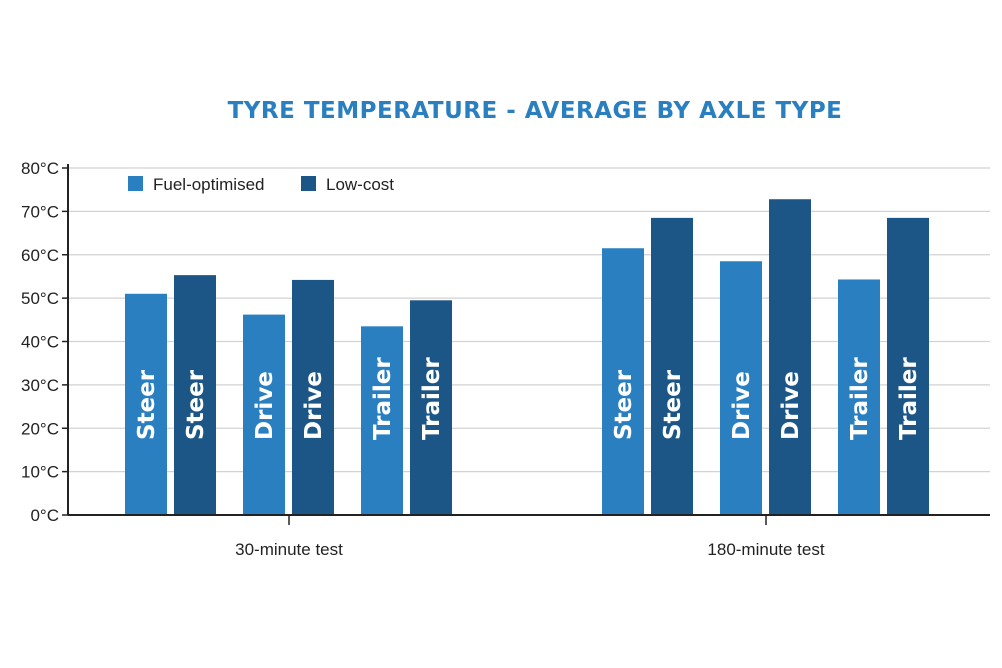 This screenshot has width=1002, height=668. I want to click on y-tick-label: 30°C, so click(40, 385).